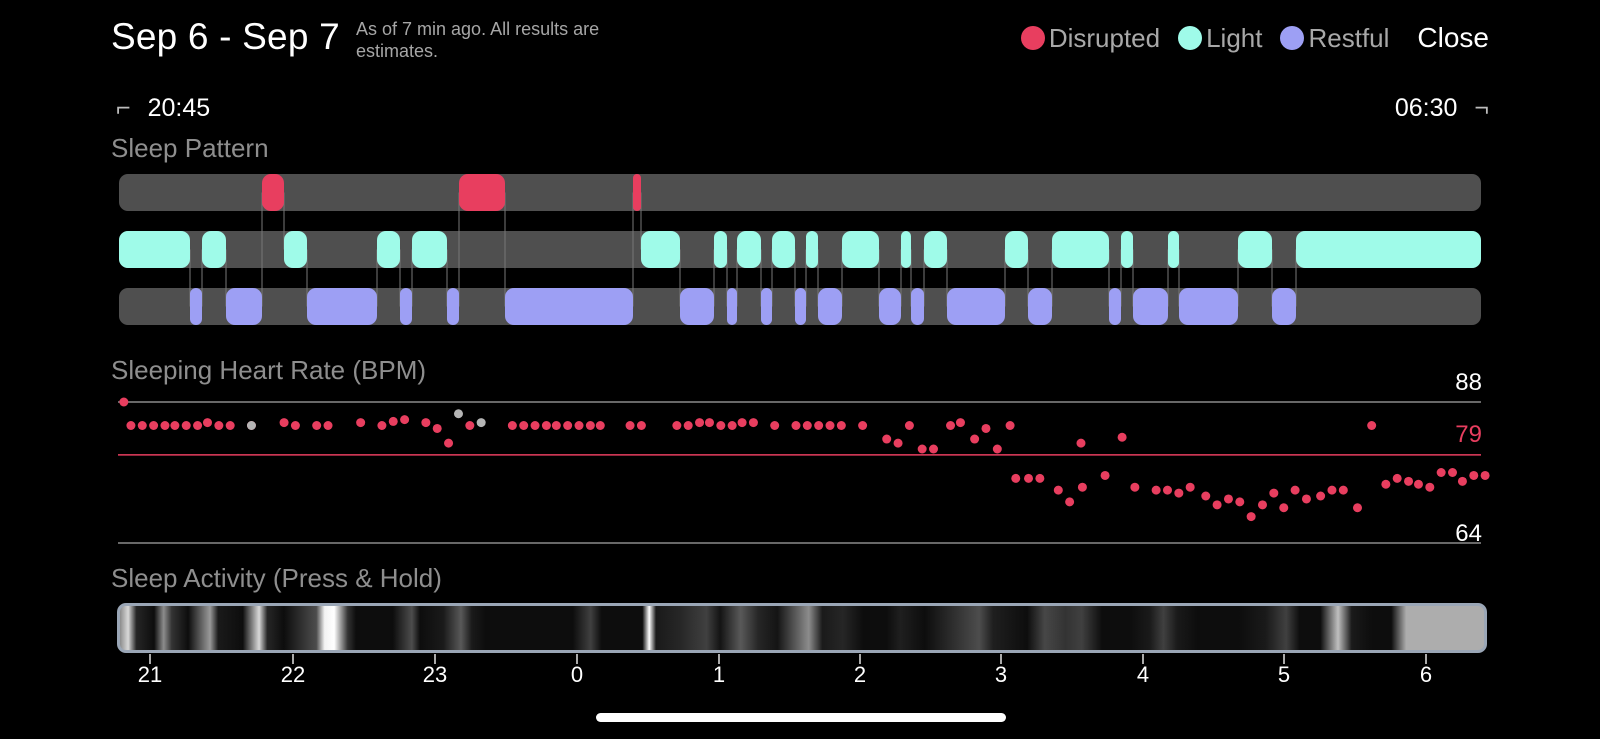 This screenshot has width=1600, height=739. What do you see at coordinates (435, 674) in the screenshot?
I see `hour-label: 23` at bounding box center [435, 674].